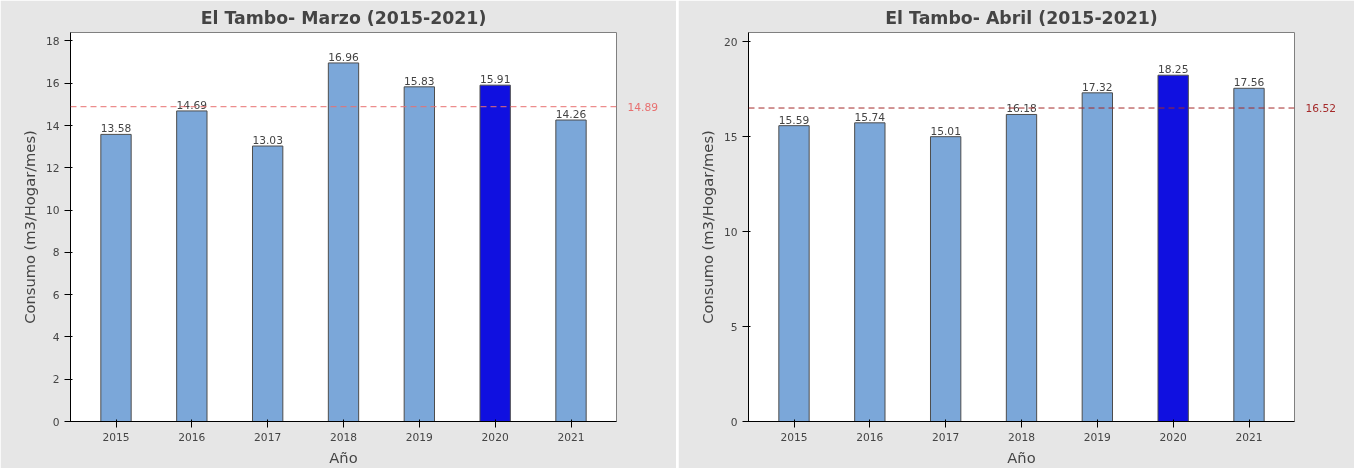 This screenshot has height=470, width=1356. What do you see at coordinates (56, 295) in the screenshot?
I see `y-tick-label: 6` at bounding box center [56, 295].